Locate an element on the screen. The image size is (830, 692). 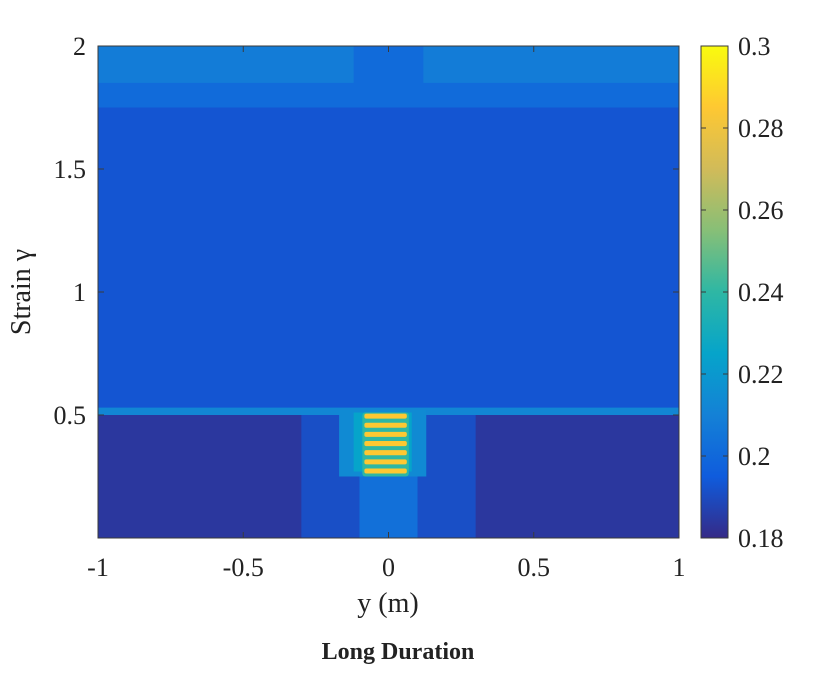
x-tick-label: 0.5 is located at coordinates (534, 567).